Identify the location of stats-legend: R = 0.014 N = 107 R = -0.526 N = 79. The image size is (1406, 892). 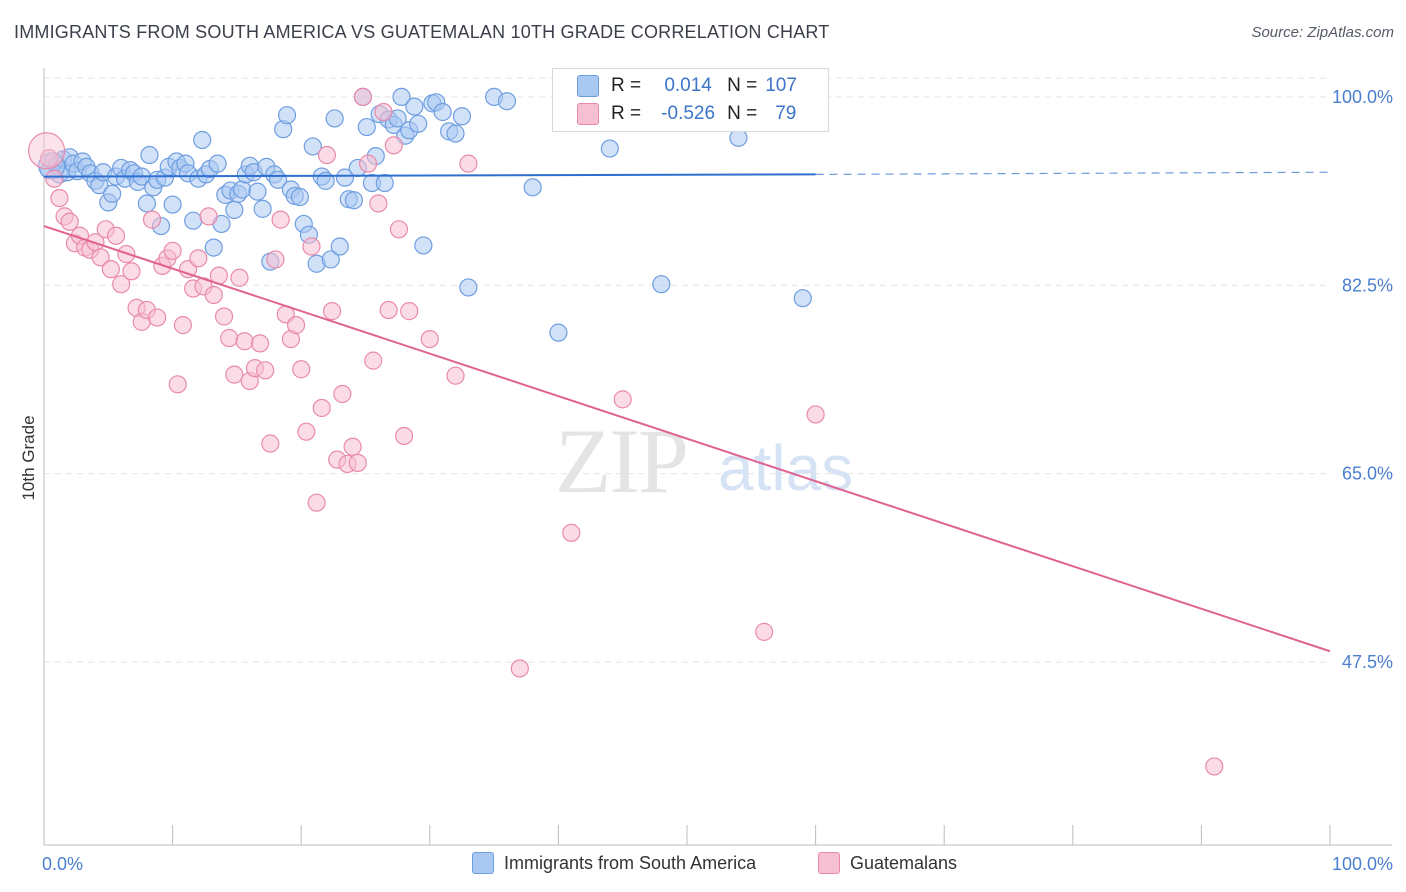
(690, 100).